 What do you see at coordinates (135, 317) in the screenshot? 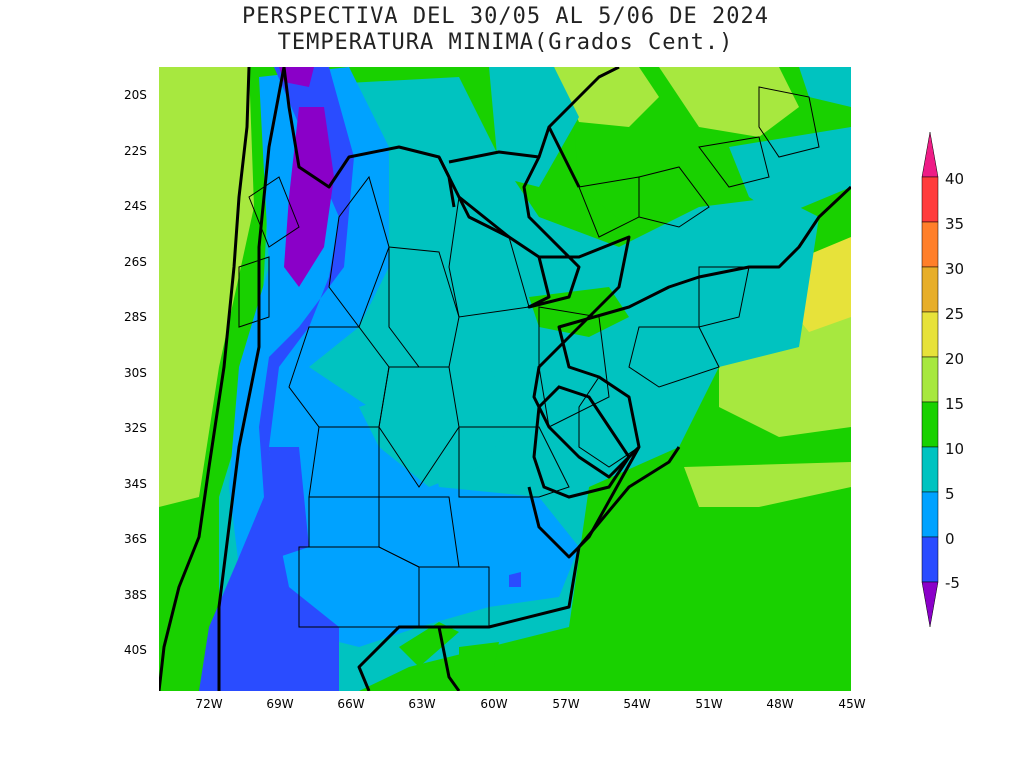
I see `lat-label: 28S` at bounding box center [135, 317].